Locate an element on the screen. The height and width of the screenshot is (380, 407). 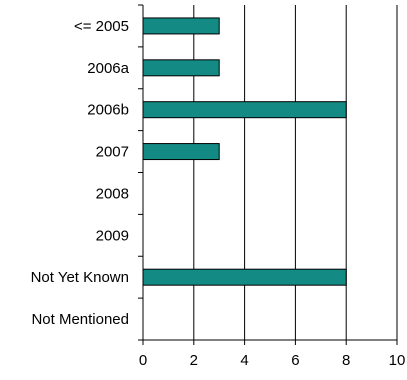
x-tick-label-0: 0 is located at coordinates (143, 360).